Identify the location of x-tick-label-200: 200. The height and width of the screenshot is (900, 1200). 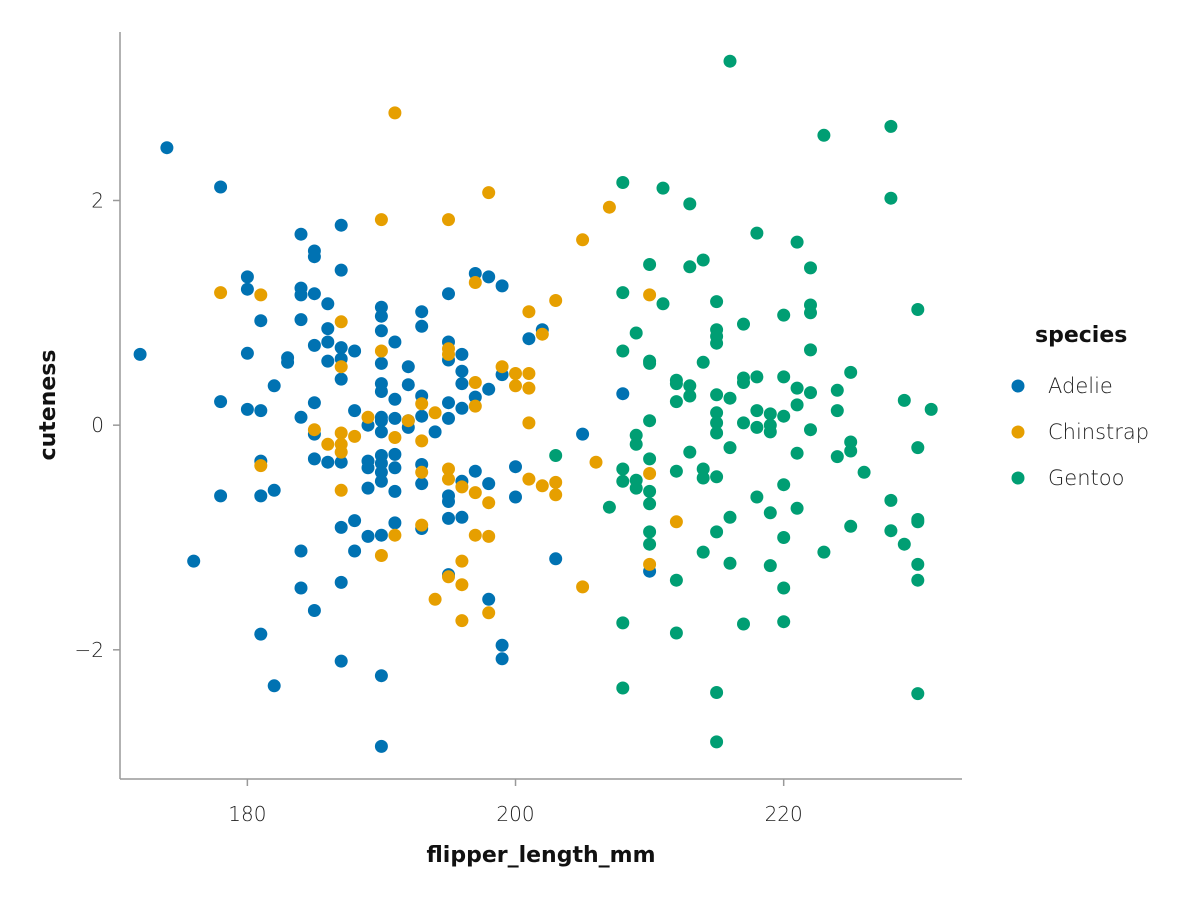
(515, 814).